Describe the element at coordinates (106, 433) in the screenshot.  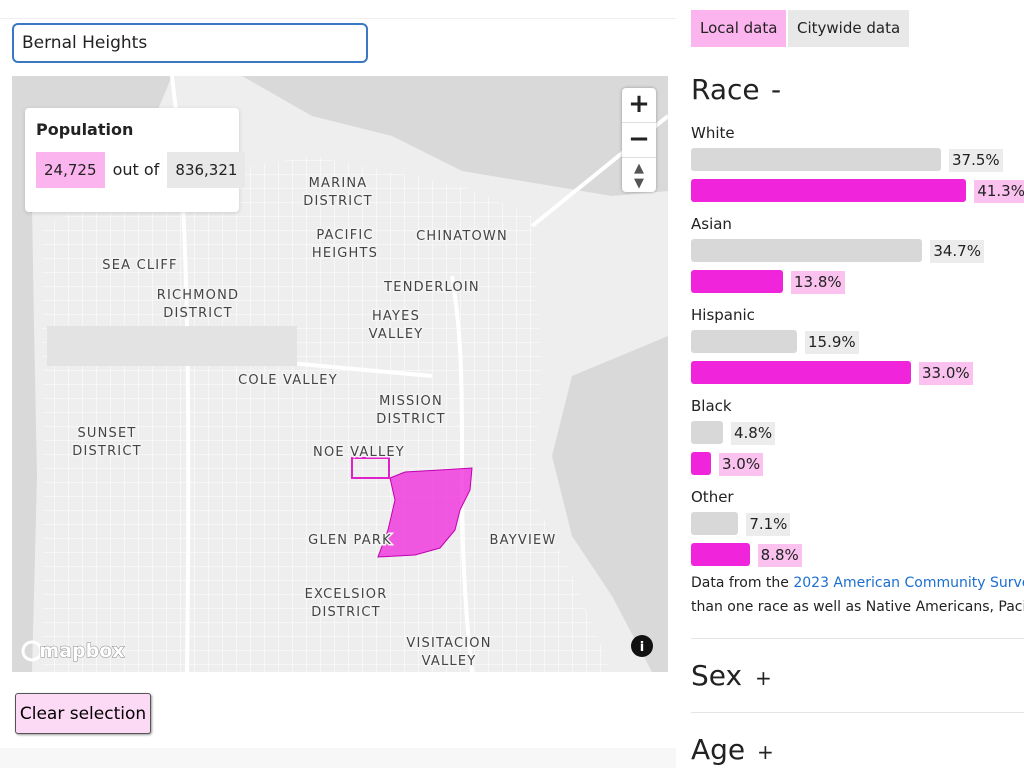
I see `map-label: SUNSET` at that location.